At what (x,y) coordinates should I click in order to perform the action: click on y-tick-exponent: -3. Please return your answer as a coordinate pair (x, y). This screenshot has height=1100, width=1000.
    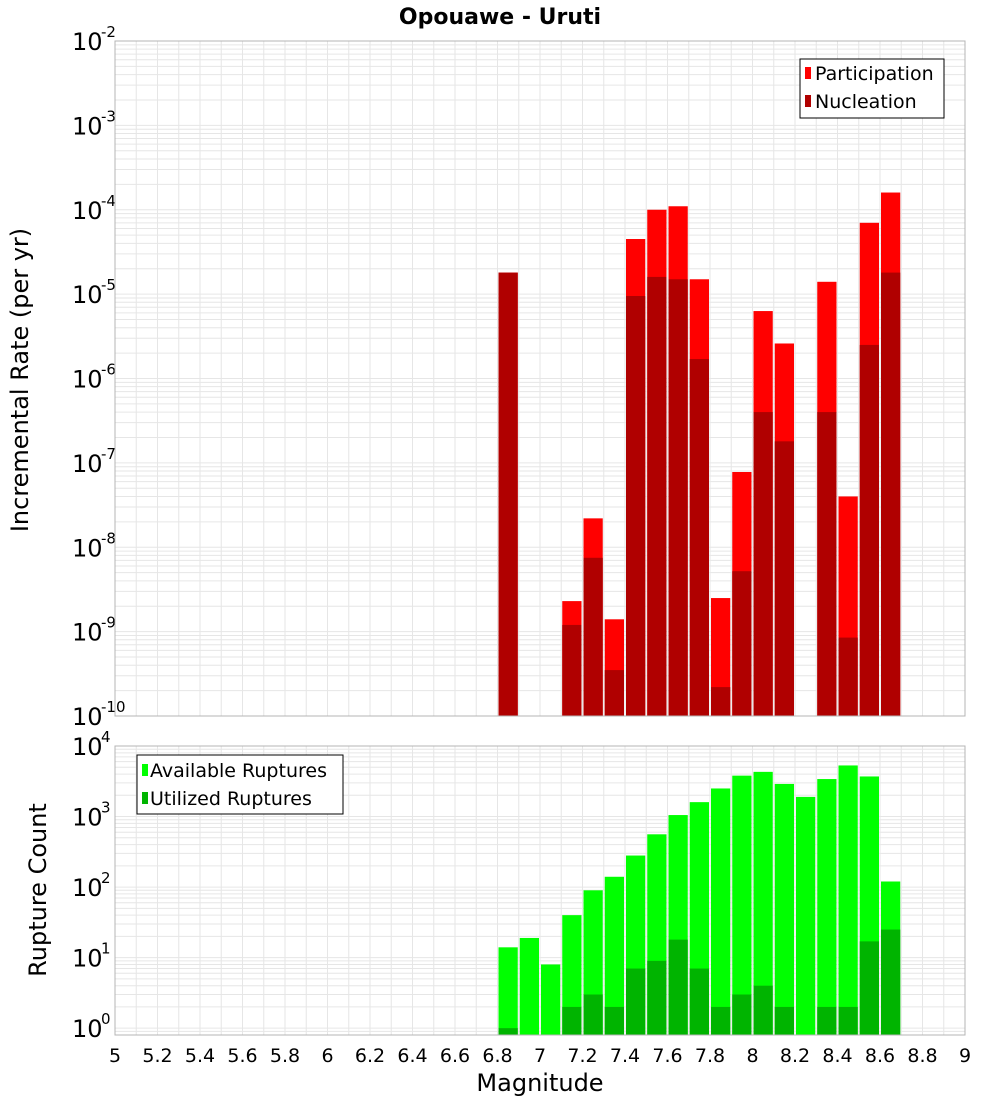
    Looking at the image, I should click on (108, 116).